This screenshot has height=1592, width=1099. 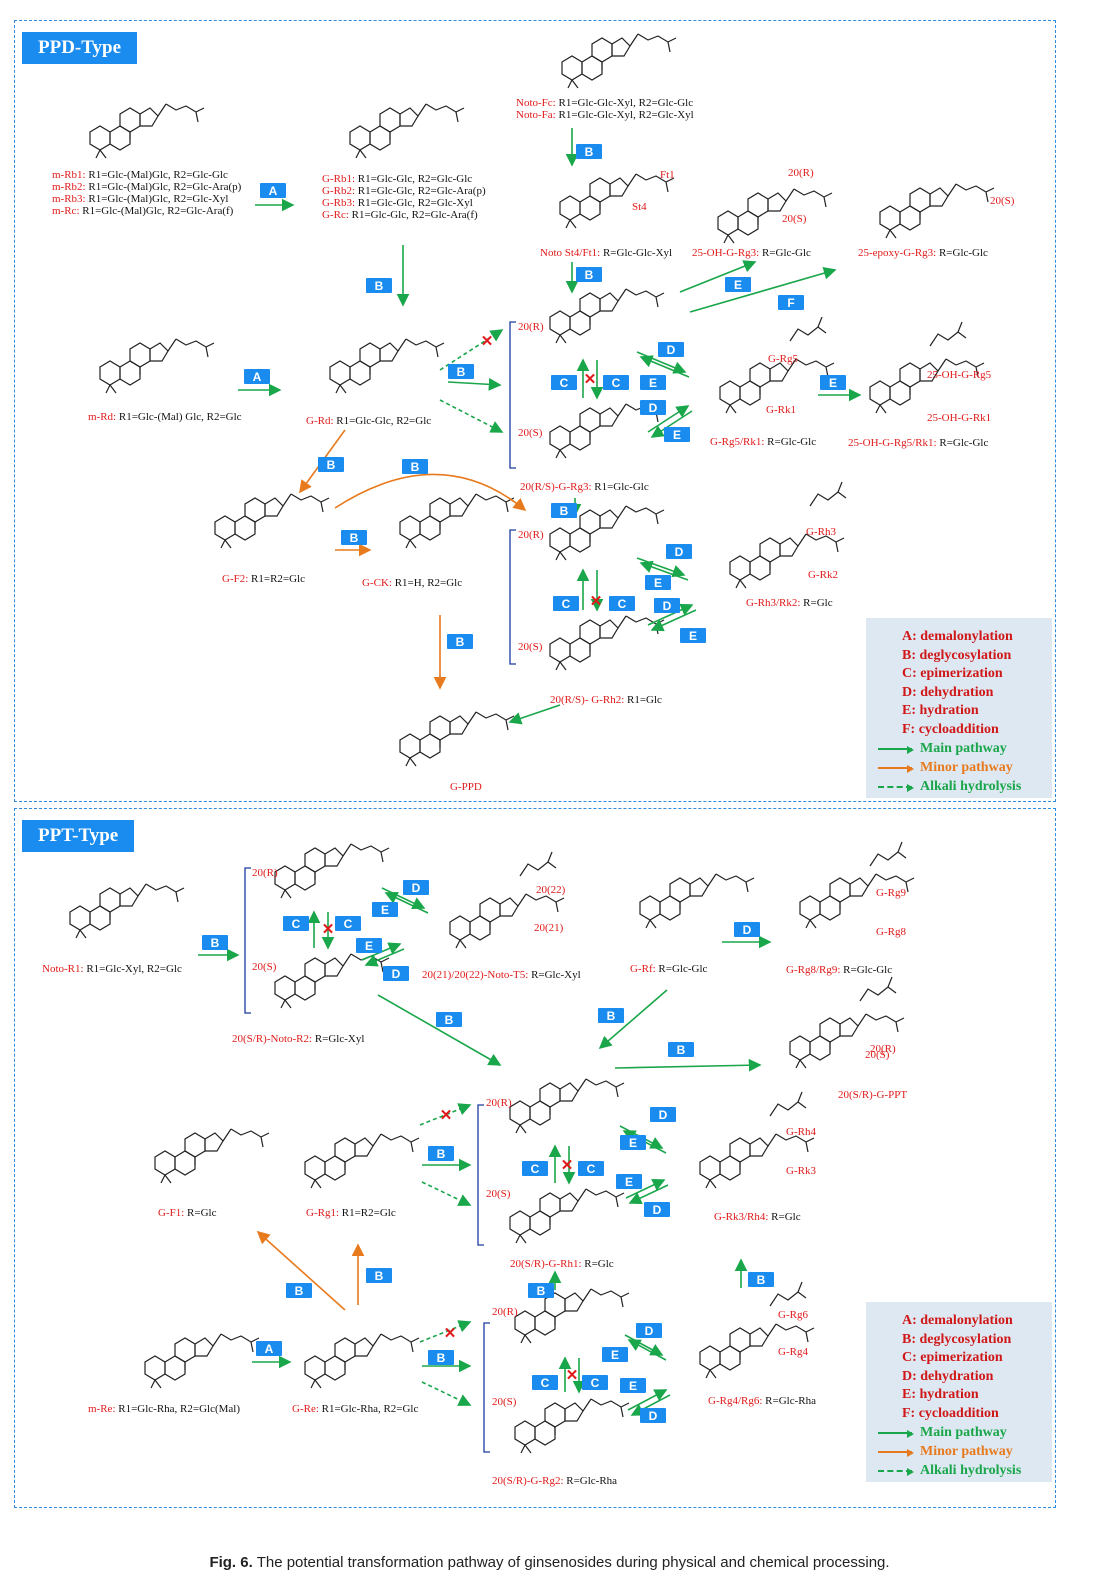 What do you see at coordinates (406, 903) in the screenshot?
I see `r2r-t5-rev` at bounding box center [406, 903].